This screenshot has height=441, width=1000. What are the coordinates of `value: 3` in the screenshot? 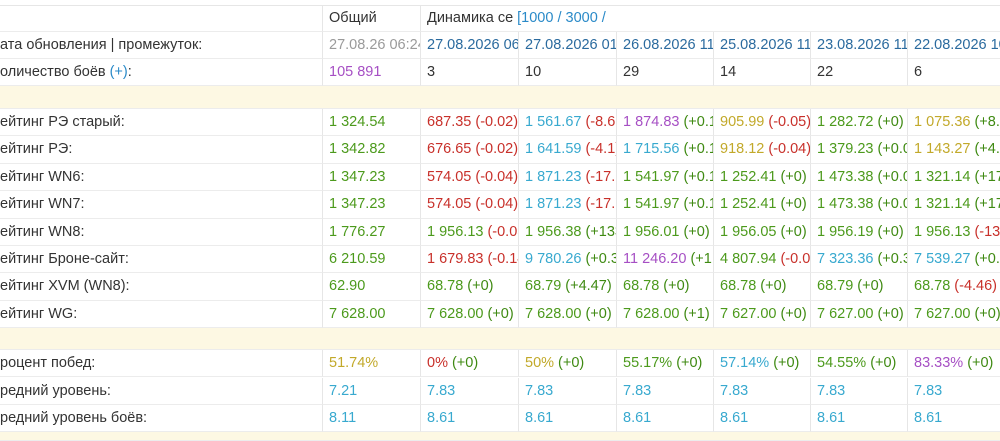 It's located at (431, 72).